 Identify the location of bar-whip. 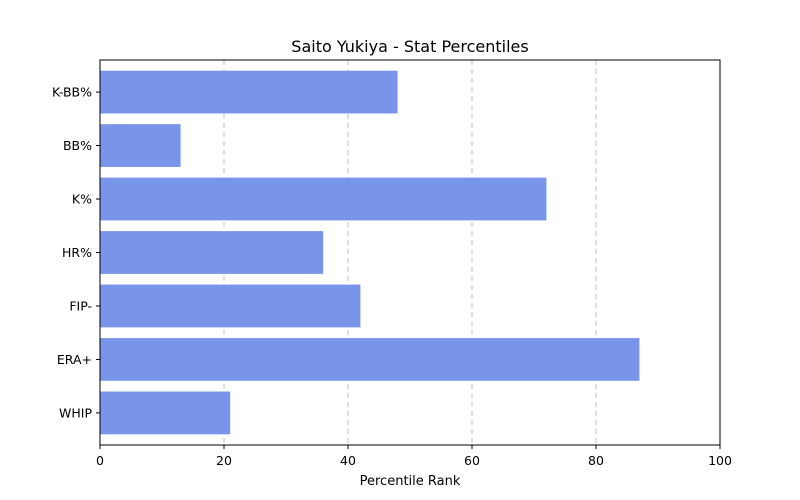
(165, 413).